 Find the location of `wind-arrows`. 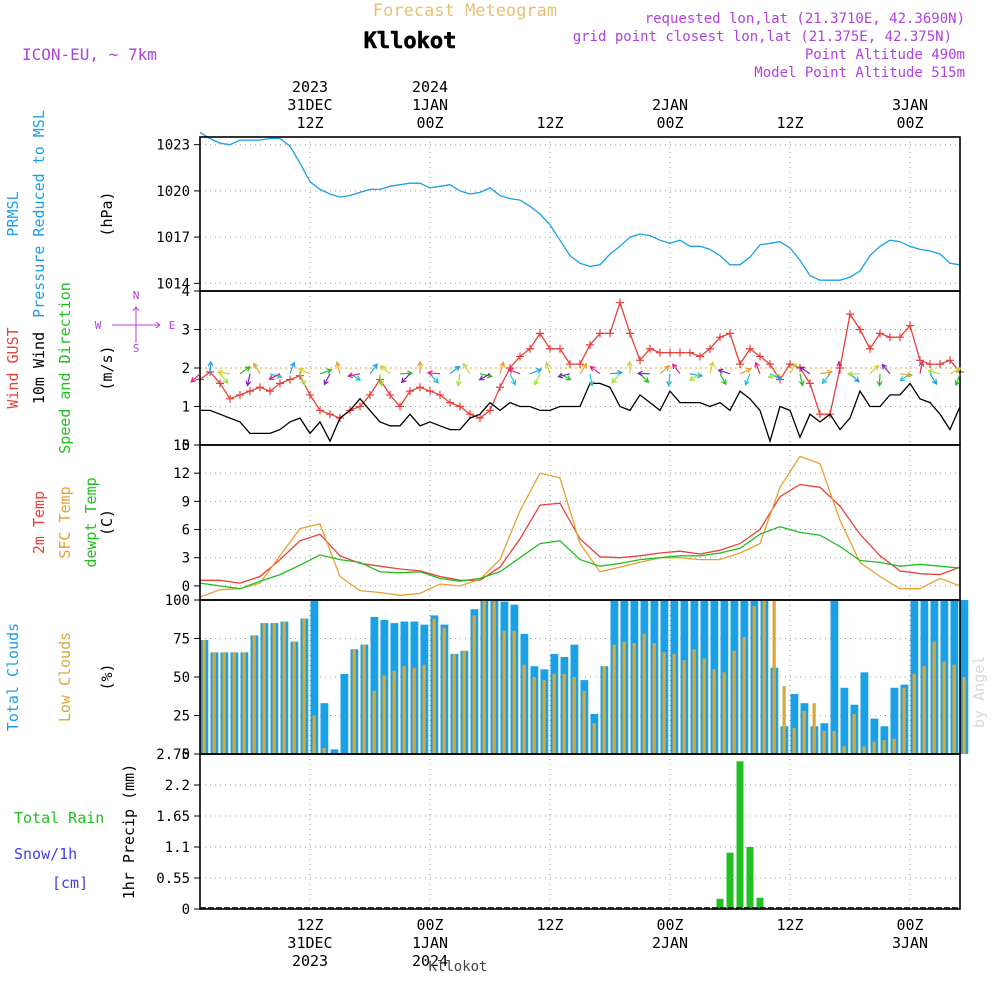

wind-arrows is located at coordinates (576, 374).